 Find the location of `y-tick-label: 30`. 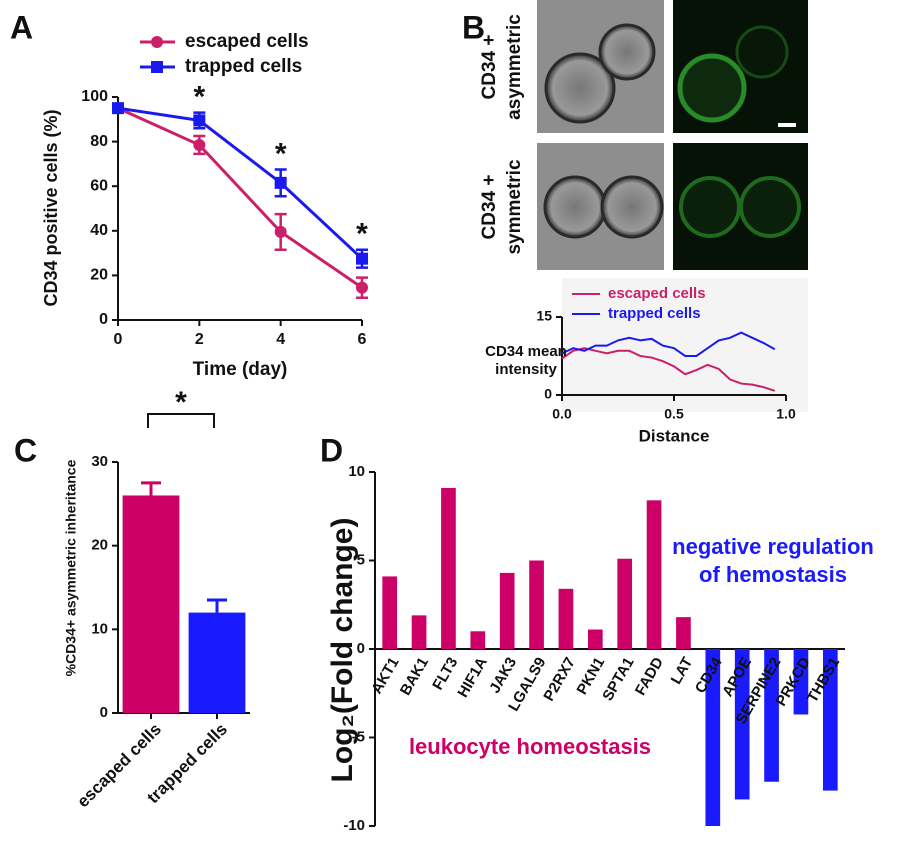

y-tick-label: 30 is located at coordinates (99, 461).